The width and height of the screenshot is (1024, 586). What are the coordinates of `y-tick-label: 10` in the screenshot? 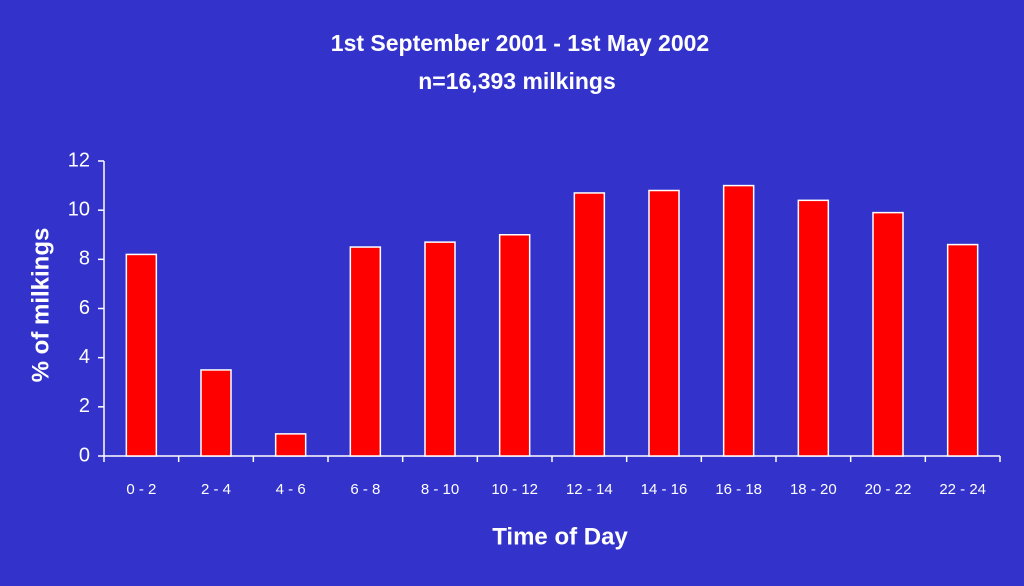 It's located at (79, 209).